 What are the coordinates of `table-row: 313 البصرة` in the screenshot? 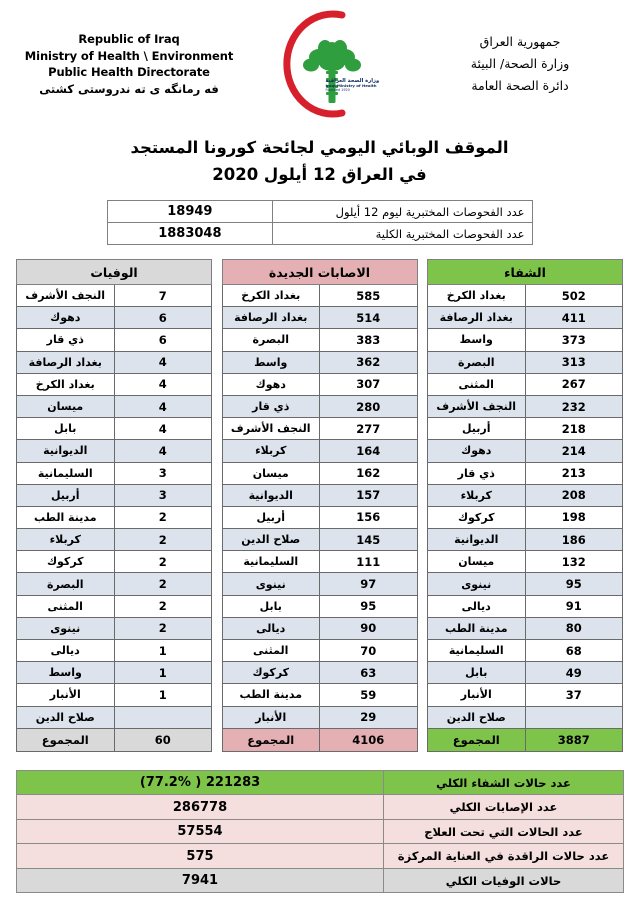 It's located at (525, 362).